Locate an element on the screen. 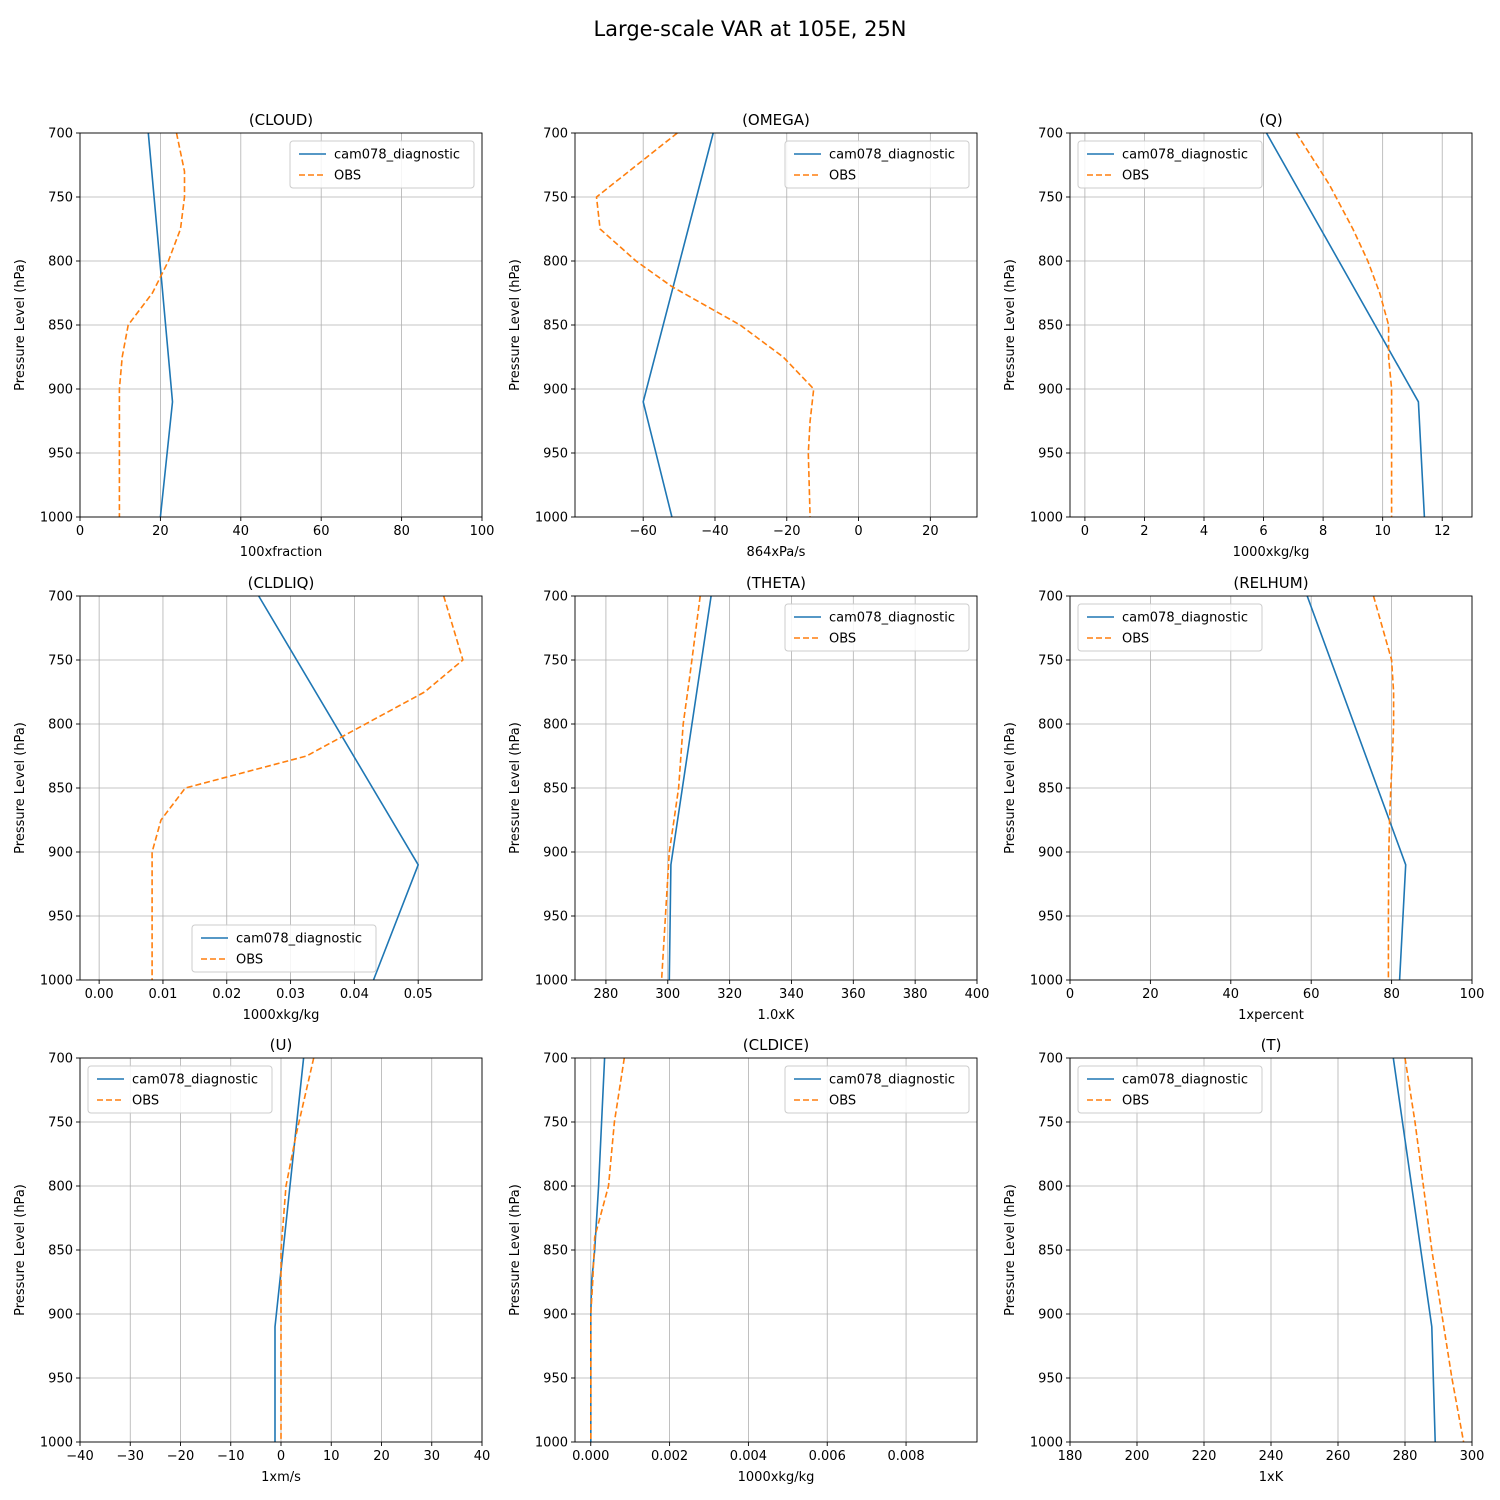 This screenshot has height=1500, width=1500. x-axis-label: 1xpercent is located at coordinates (1271, 1015).